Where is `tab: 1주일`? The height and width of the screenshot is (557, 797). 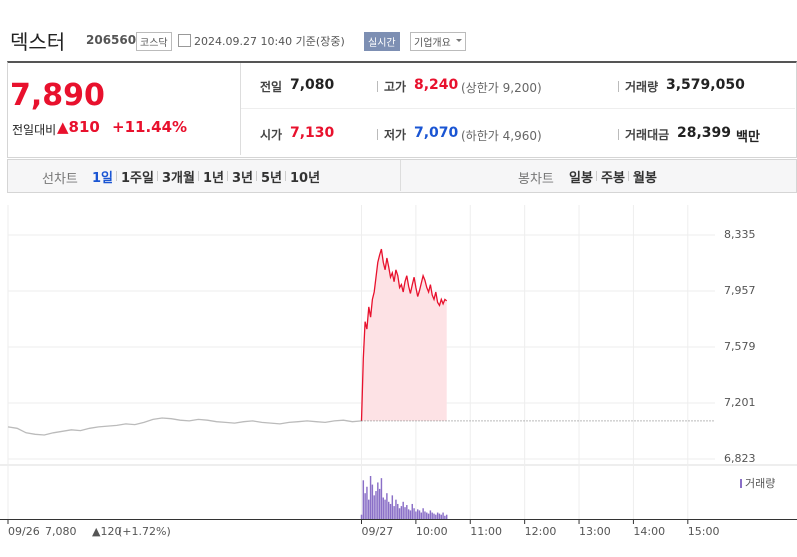 tab: 1주일 is located at coordinates (137, 178).